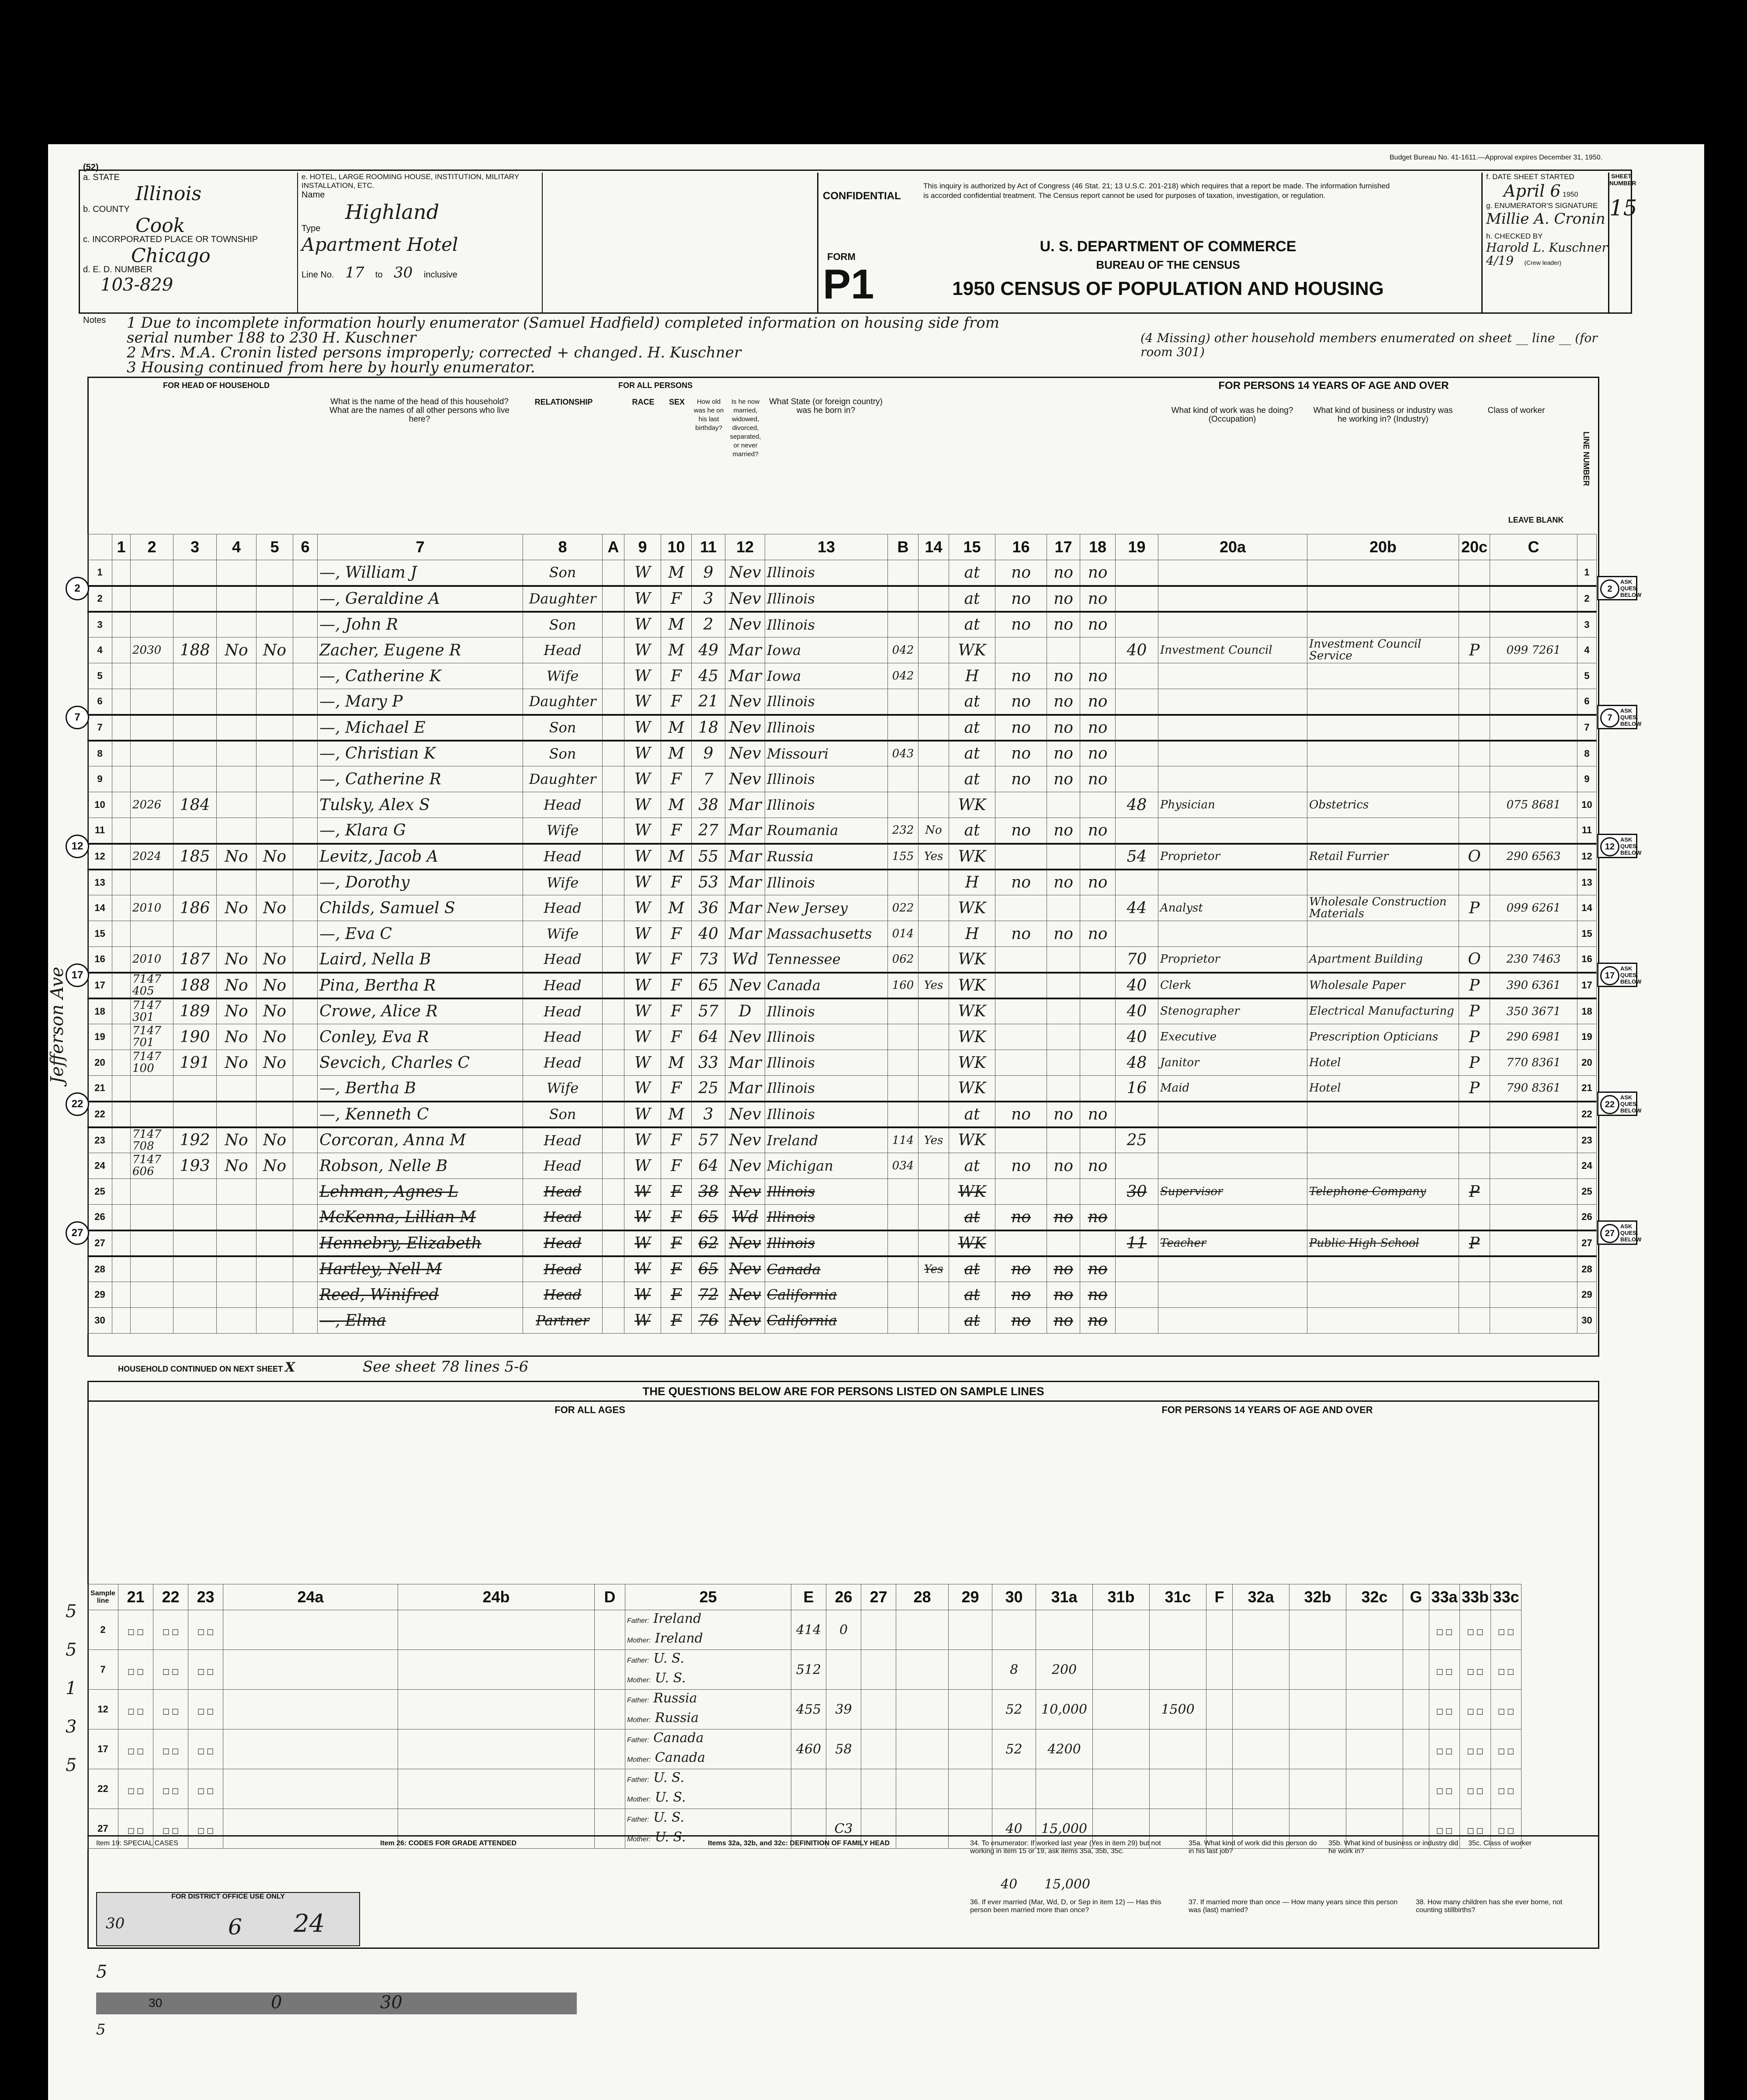 The image size is (1747, 2100). I want to click on cell-occ: Investment Council, so click(1232, 650).